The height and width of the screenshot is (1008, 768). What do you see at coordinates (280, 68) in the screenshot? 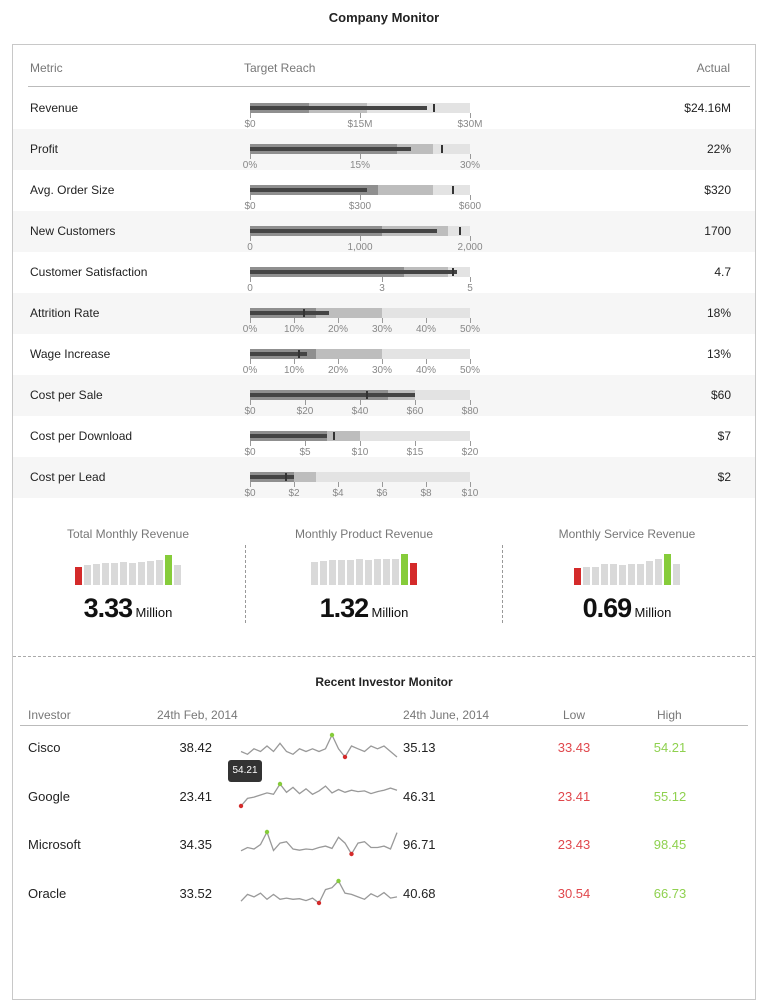
I see `header-target-reach: Target Reach` at bounding box center [280, 68].